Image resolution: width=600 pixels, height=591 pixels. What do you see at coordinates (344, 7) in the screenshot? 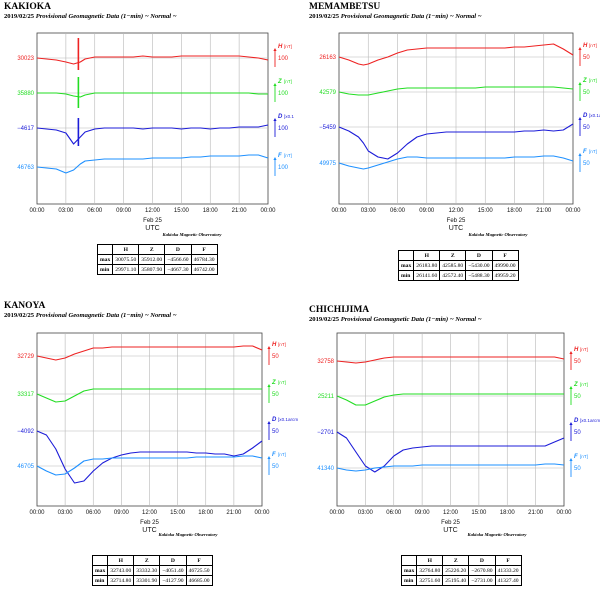
I see `memambetsu-station-title: MEMAMBETSU` at bounding box center [344, 7].